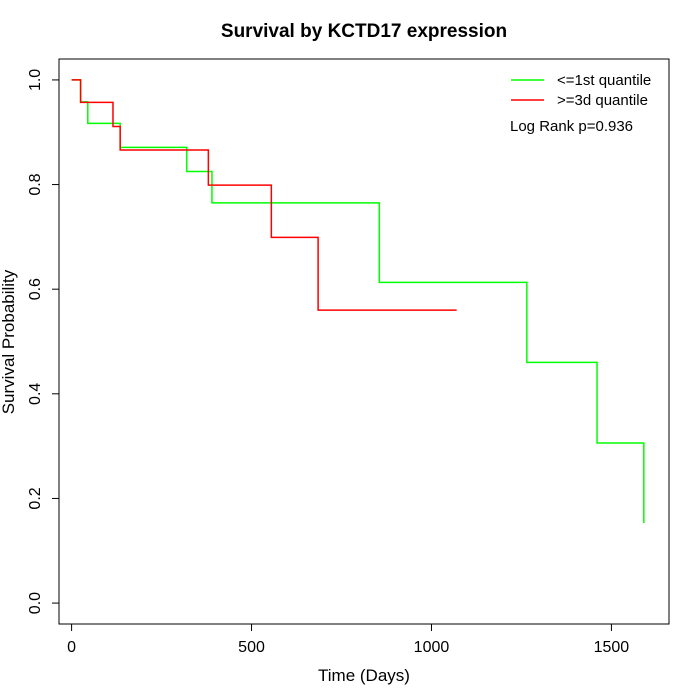  What do you see at coordinates (35, 80) in the screenshot?
I see `y-tick-label: 1.0` at bounding box center [35, 80].